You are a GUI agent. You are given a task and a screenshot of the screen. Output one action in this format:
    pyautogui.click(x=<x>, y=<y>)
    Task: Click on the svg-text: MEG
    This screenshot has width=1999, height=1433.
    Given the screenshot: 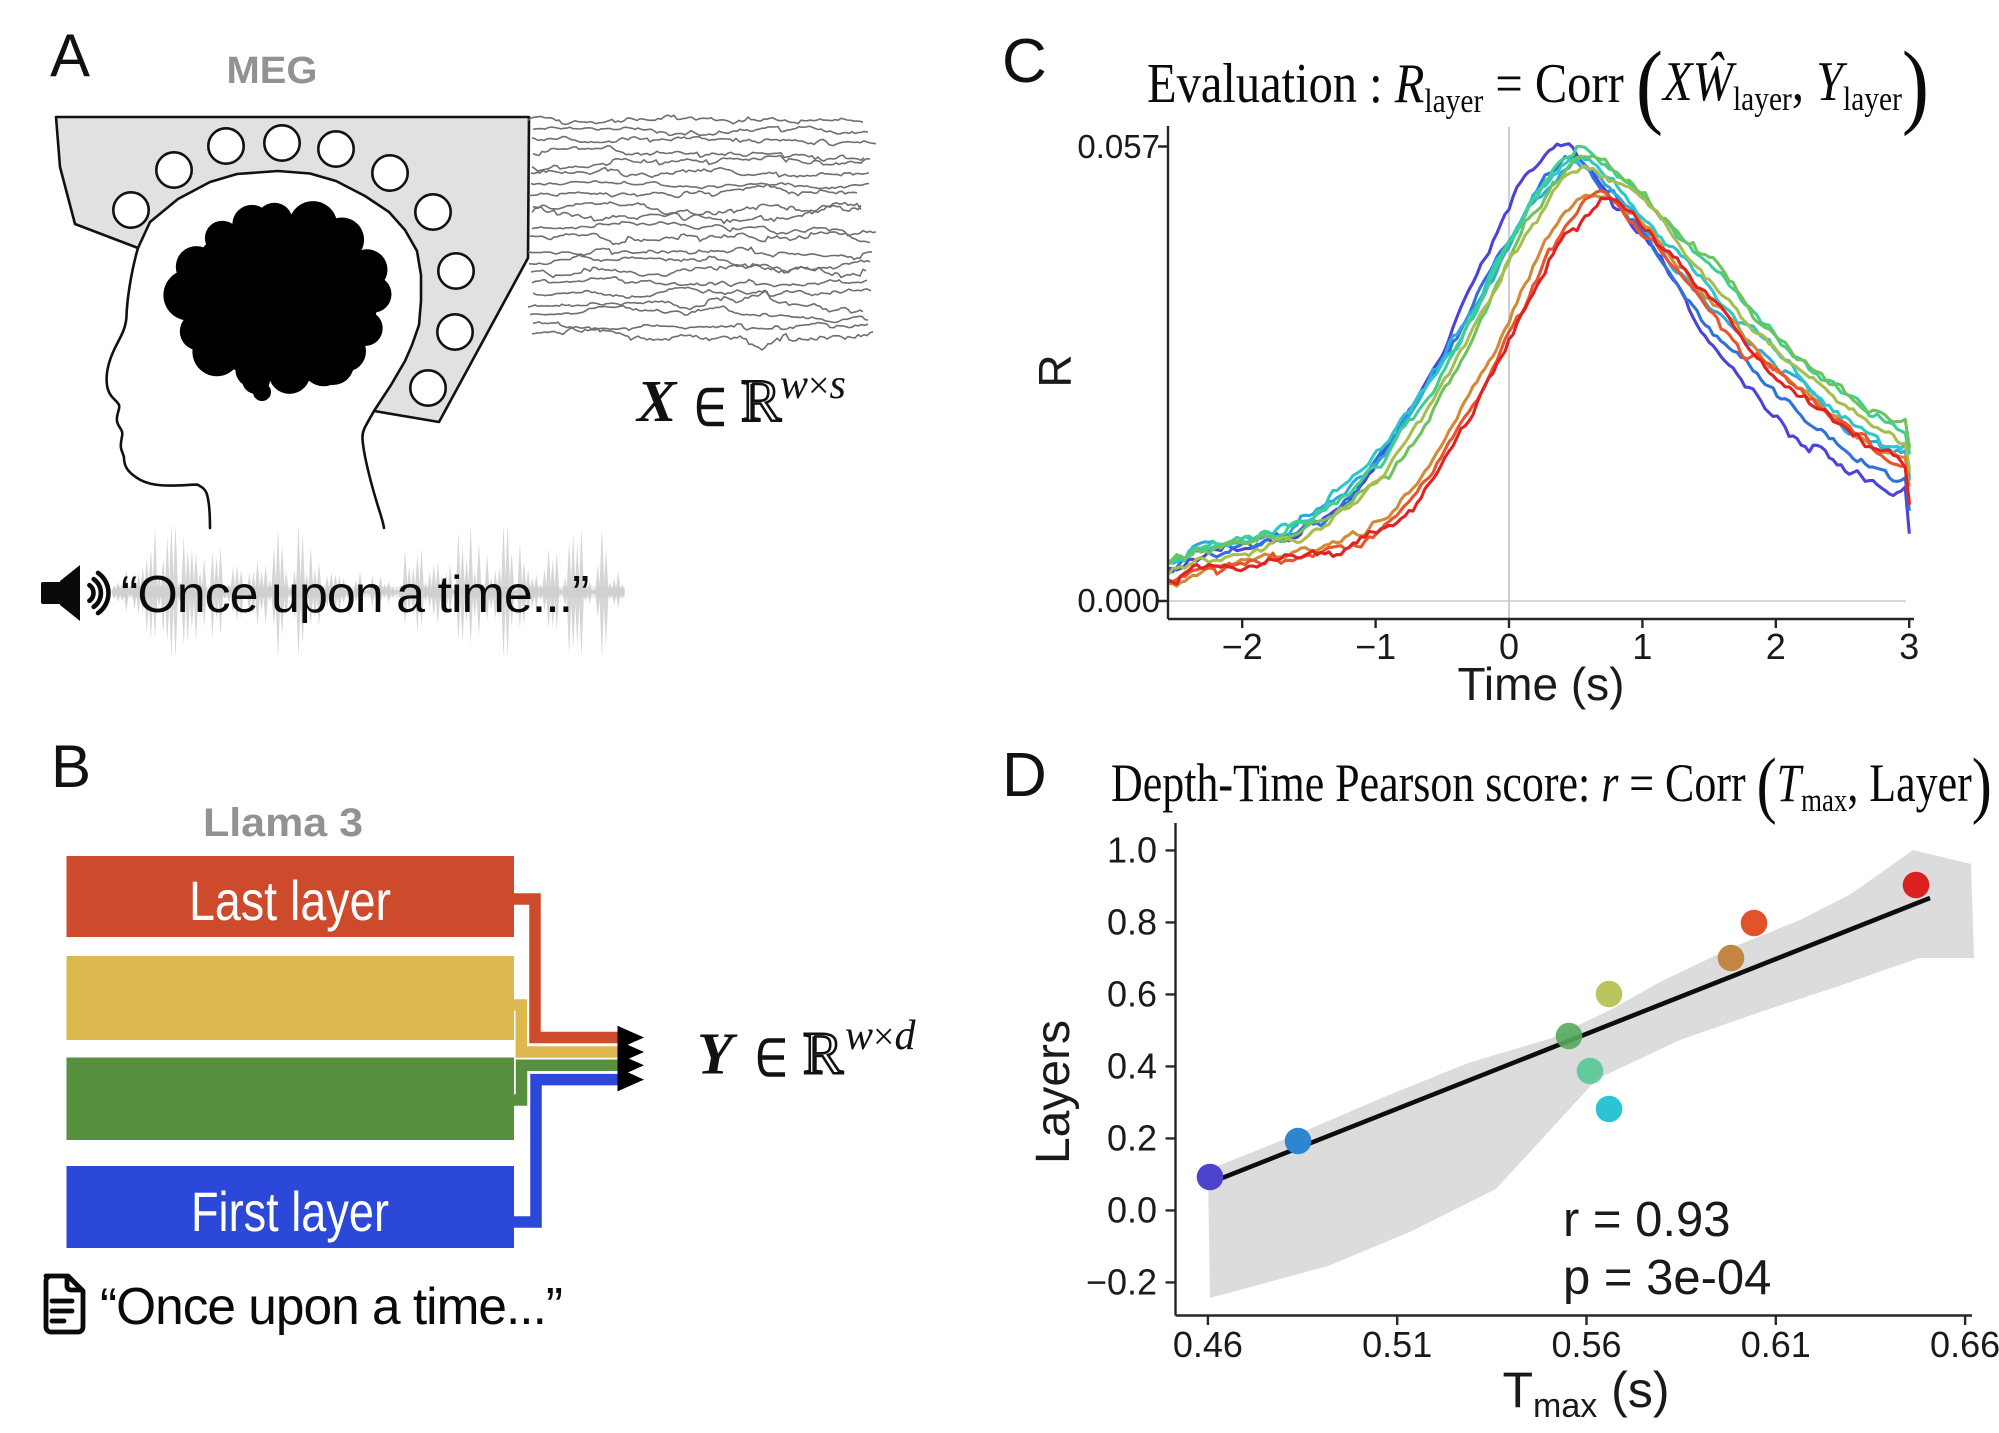 What is the action you would take?
    pyautogui.click(x=272, y=71)
    